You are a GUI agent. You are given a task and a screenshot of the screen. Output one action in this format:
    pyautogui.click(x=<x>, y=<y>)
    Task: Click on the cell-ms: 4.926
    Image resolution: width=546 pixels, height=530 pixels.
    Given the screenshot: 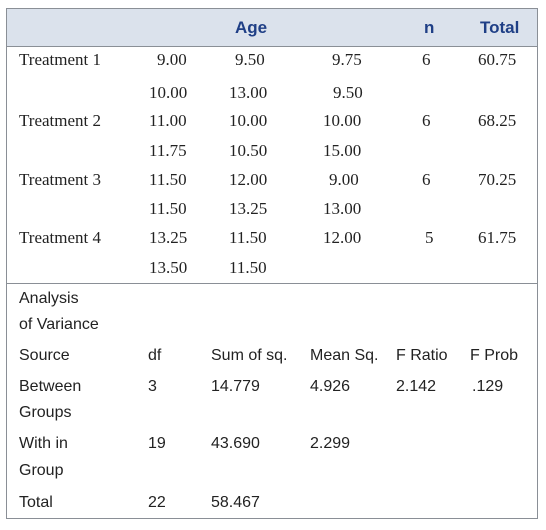 What is the action you would take?
    pyautogui.click(x=330, y=386)
    